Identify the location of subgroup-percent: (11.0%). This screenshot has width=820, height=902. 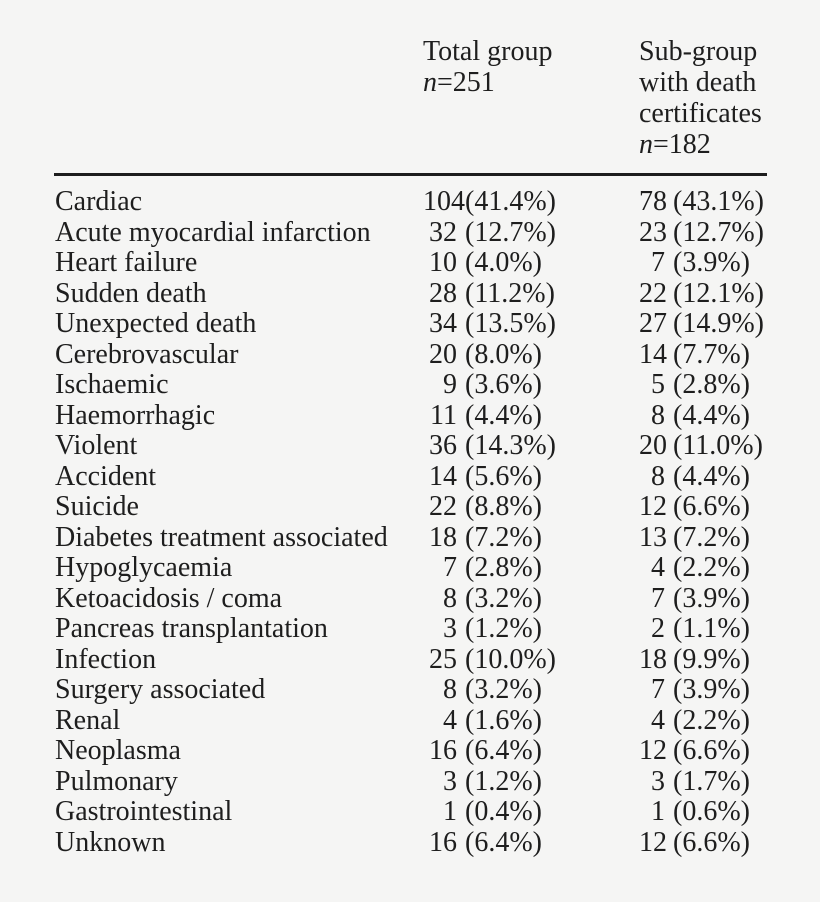
(718, 445).